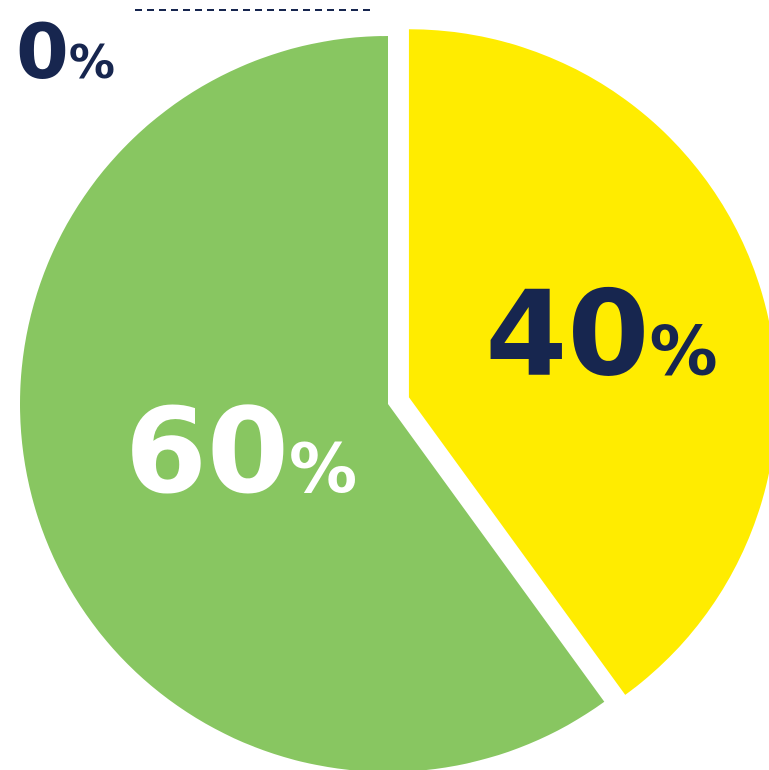  I want to click on annotation-zero-percent: 0%, so click(65, 51).